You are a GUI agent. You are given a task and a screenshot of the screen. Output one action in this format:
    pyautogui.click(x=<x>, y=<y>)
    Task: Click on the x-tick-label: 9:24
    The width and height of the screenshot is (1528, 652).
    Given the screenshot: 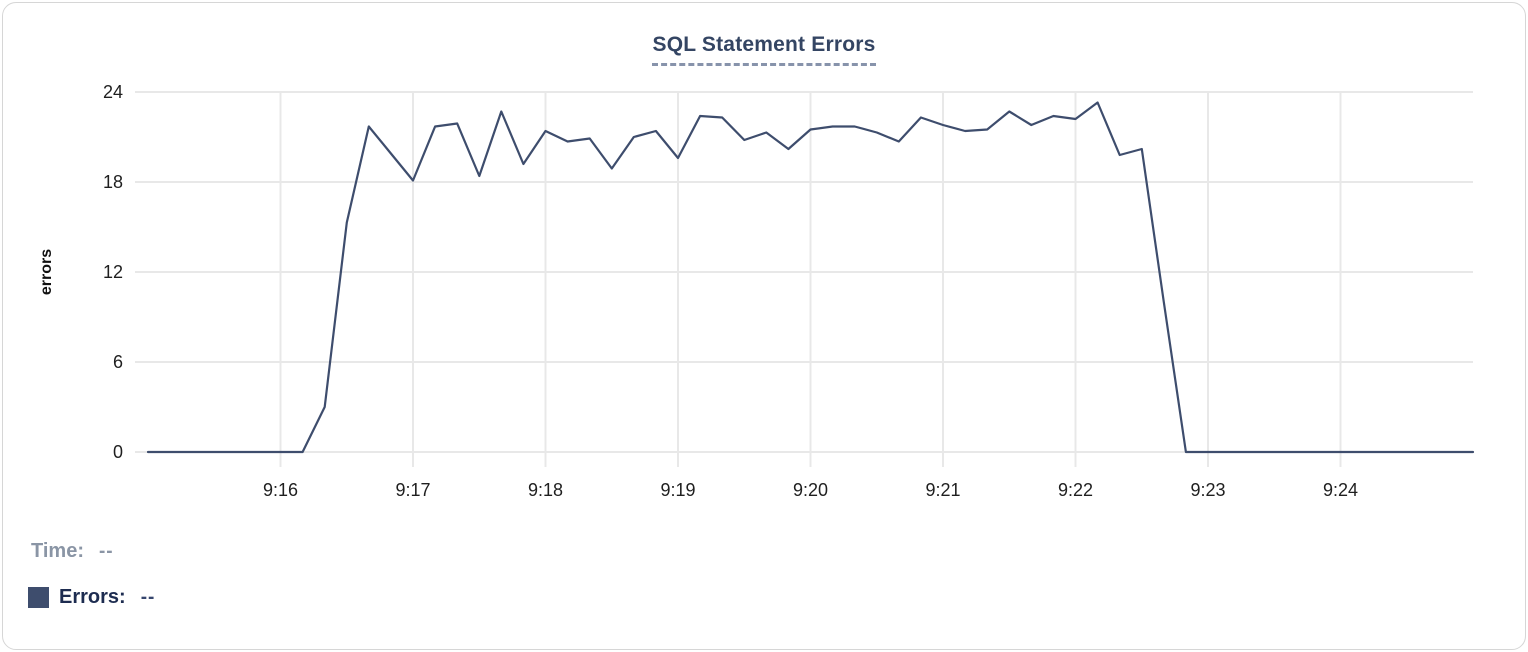 What is the action you would take?
    pyautogui.click(x=1340, y=490)
    